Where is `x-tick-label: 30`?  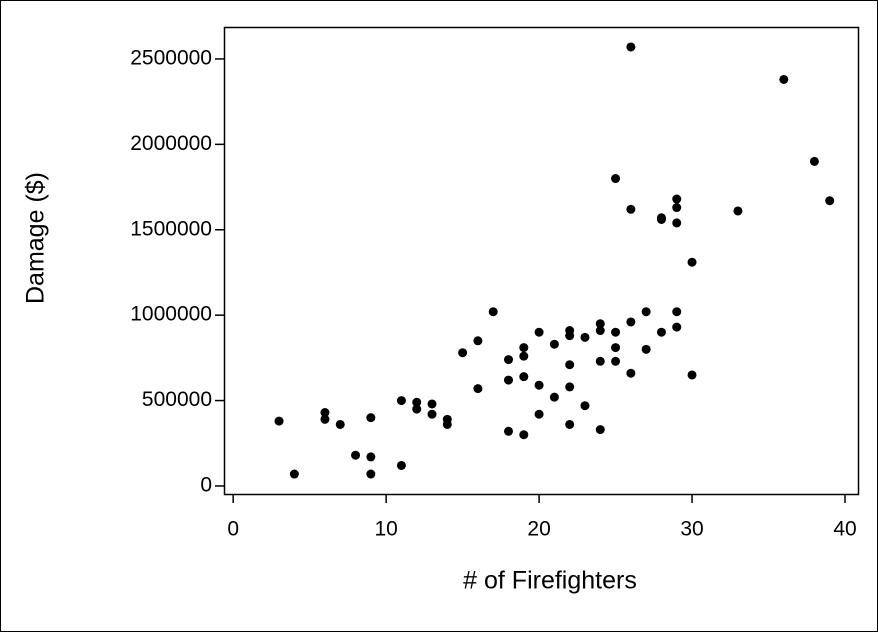 x-tick-label: 30 is located at coordinates (691, 529).